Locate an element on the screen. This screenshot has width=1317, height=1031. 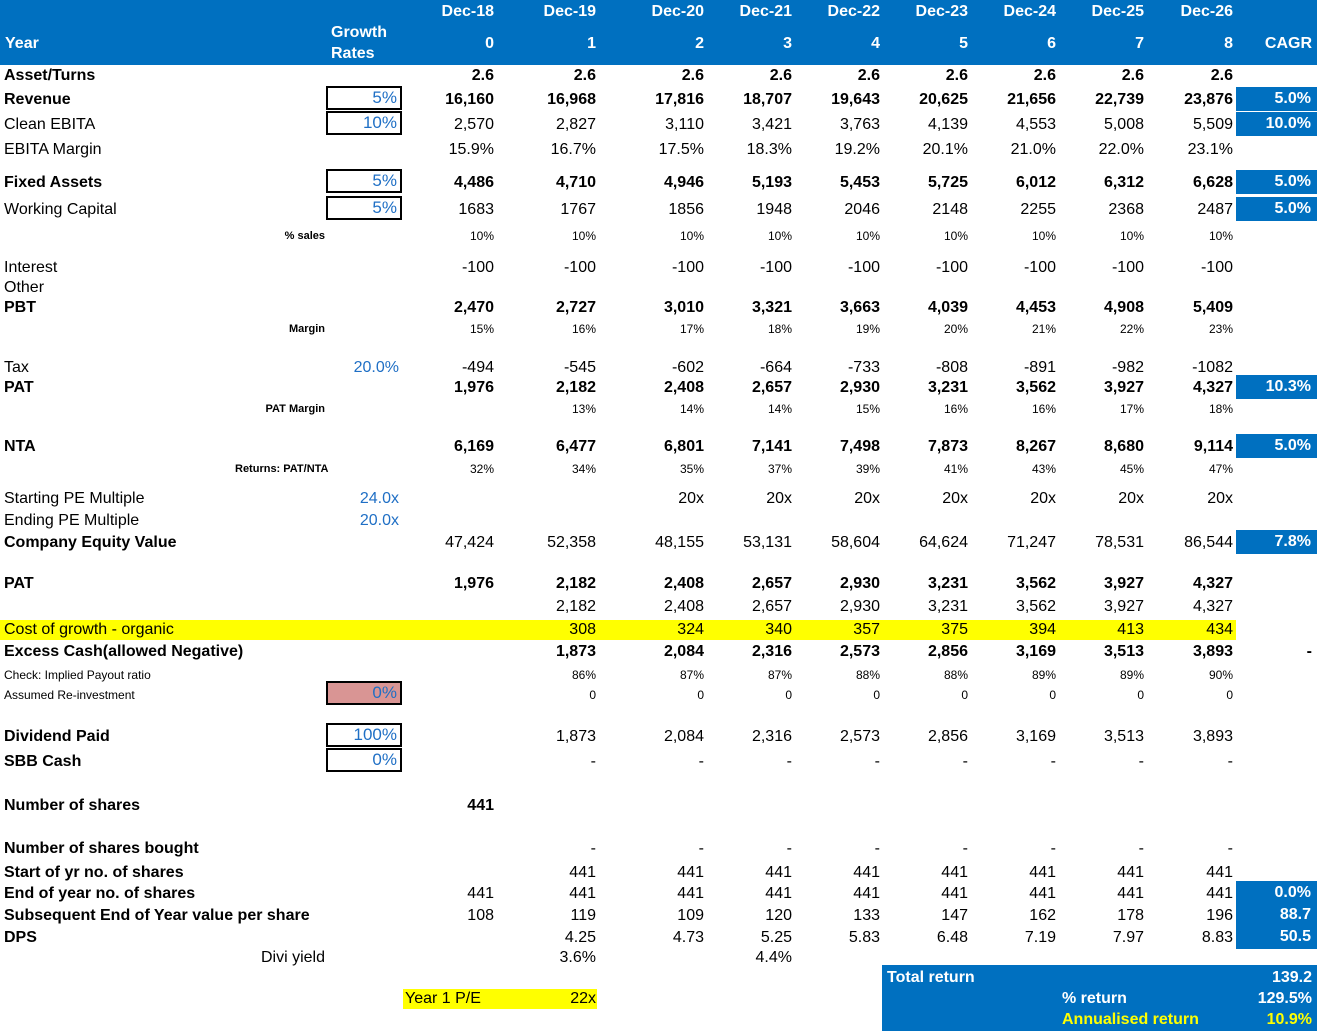
cell-value: 23,876 is located at coordinates (1208, 99).